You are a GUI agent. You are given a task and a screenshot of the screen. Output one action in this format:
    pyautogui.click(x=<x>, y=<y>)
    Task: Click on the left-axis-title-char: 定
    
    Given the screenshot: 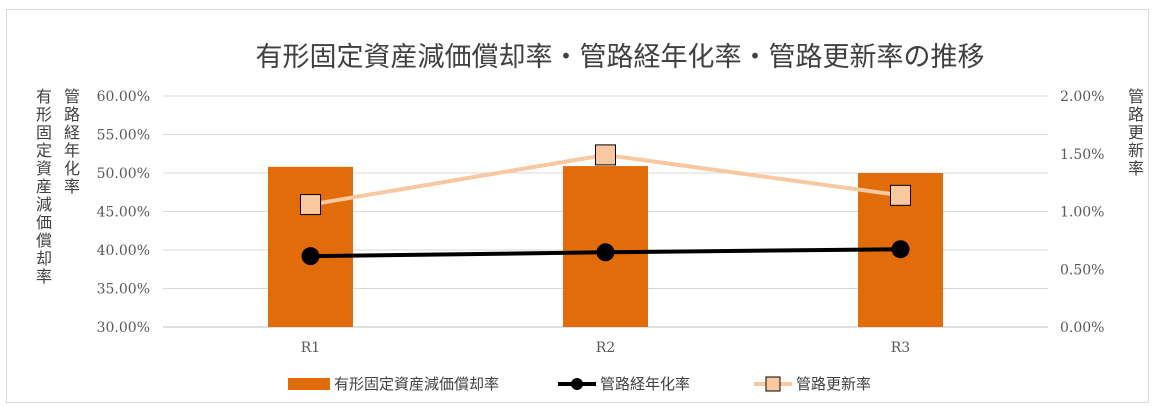 What is the action you would take?
    pyautogui.click(x=44, y=150)
    